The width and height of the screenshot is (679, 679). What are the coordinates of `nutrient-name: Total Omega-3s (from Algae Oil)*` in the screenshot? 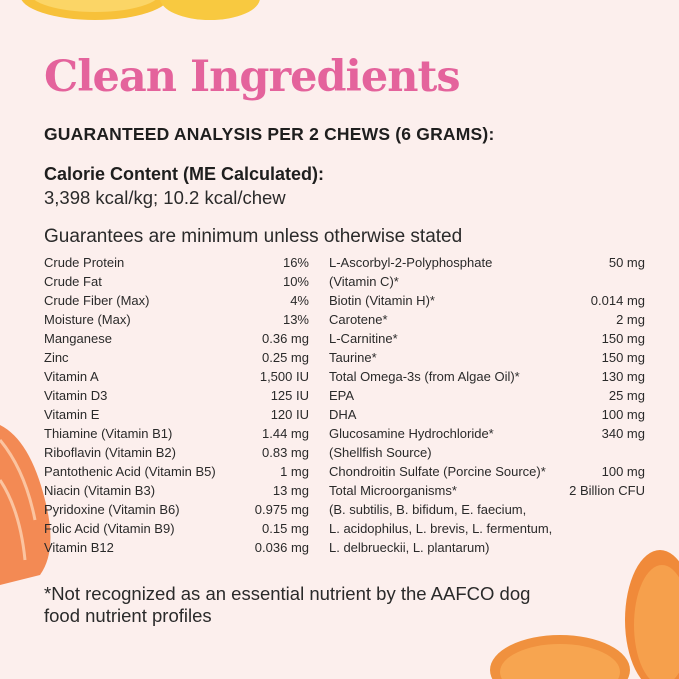 It's located at (424, 376).